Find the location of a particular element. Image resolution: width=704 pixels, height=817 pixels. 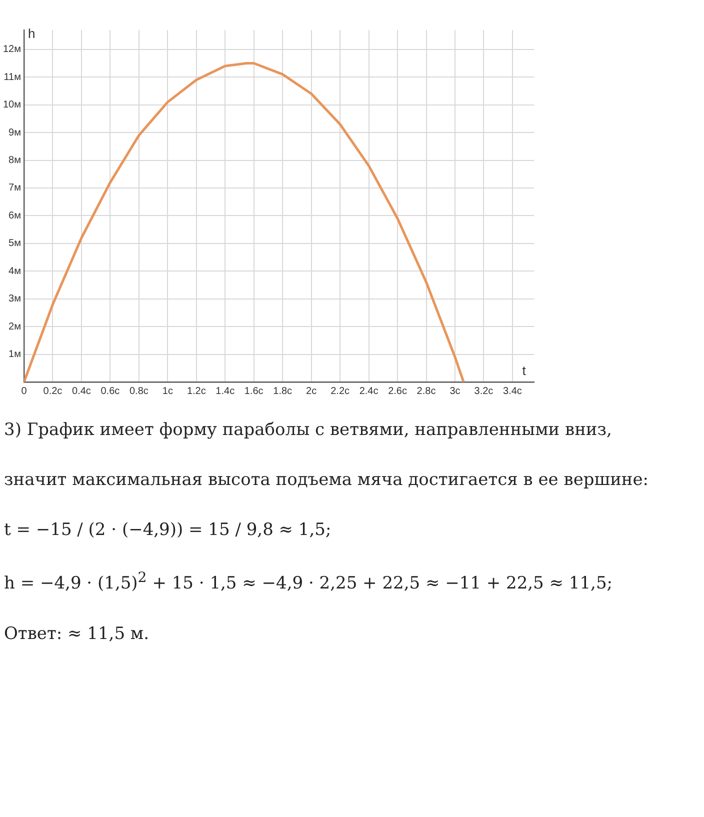

y-tick-label: 11м is located at coordinates (13, 77).